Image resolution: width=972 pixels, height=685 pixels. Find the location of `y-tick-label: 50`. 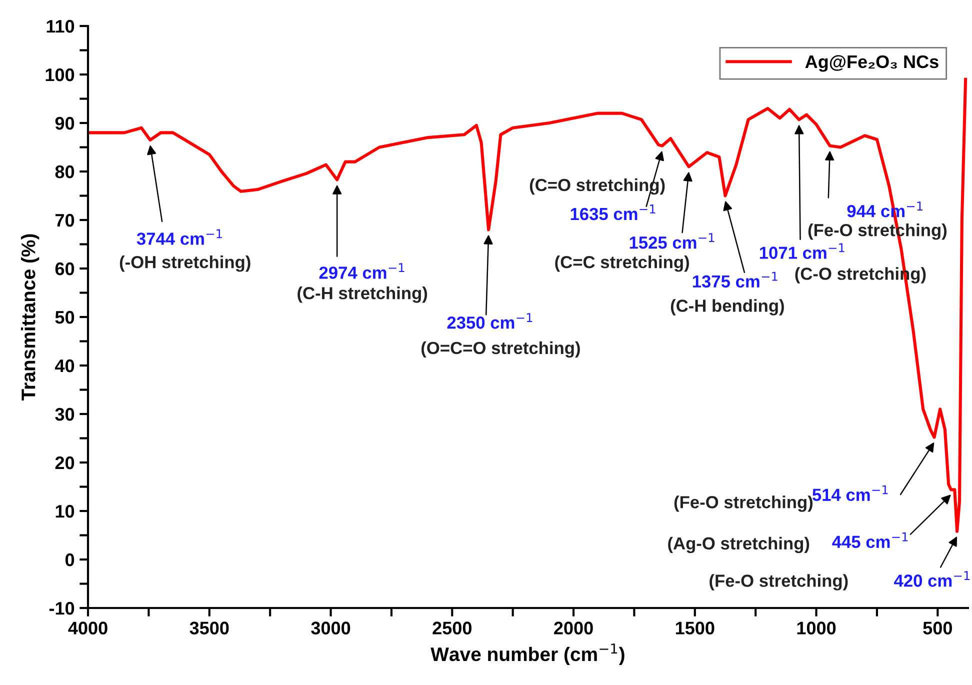

y-tick-label: 50 is located at coordinates (64, 317).